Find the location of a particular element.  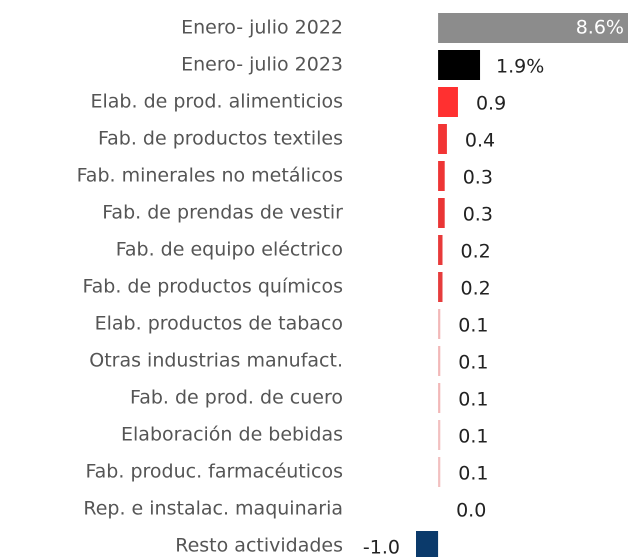

category-label: Elaboración de bebidas is located at coordinates (232, 435).